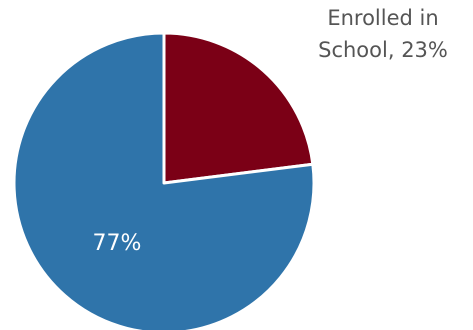 The height and width of the screenshot is (330, 473). What do you see at coordinates (383, 50) in the screenshot?
I see `slice-label-enrolled-line2: School, 23%` at bounding box center [383, 50].